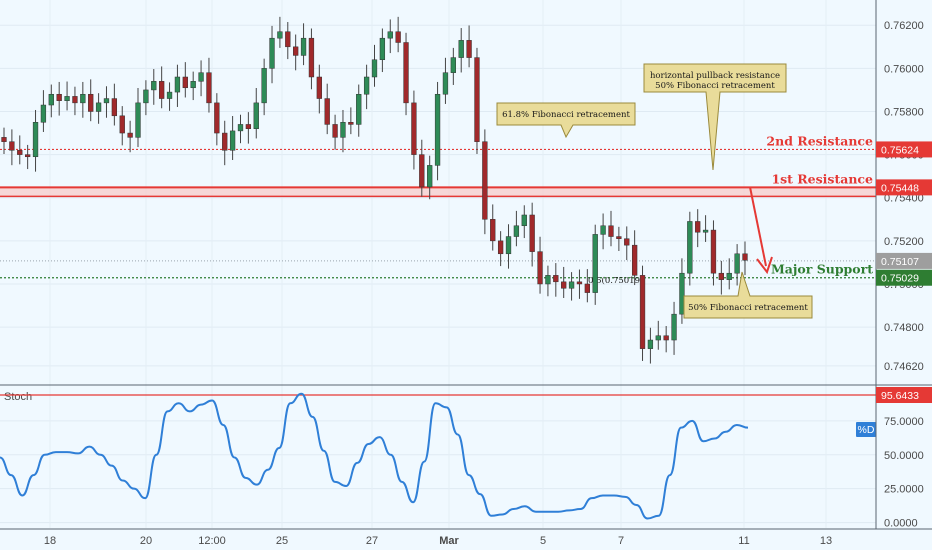 This screenshot has height=550, width=932. Describe the element at coordinates (566, 115) in the screenshot. I see `fib618-callout-text: 61.8% Fibonacci retracement` at that location.